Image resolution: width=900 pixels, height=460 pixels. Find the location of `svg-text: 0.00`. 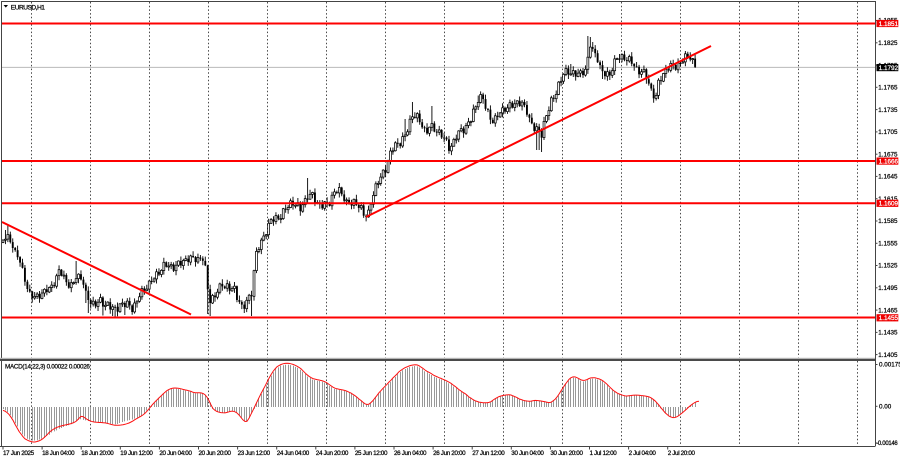

svg-text: 0.00 is located at coordinates (885, 407).